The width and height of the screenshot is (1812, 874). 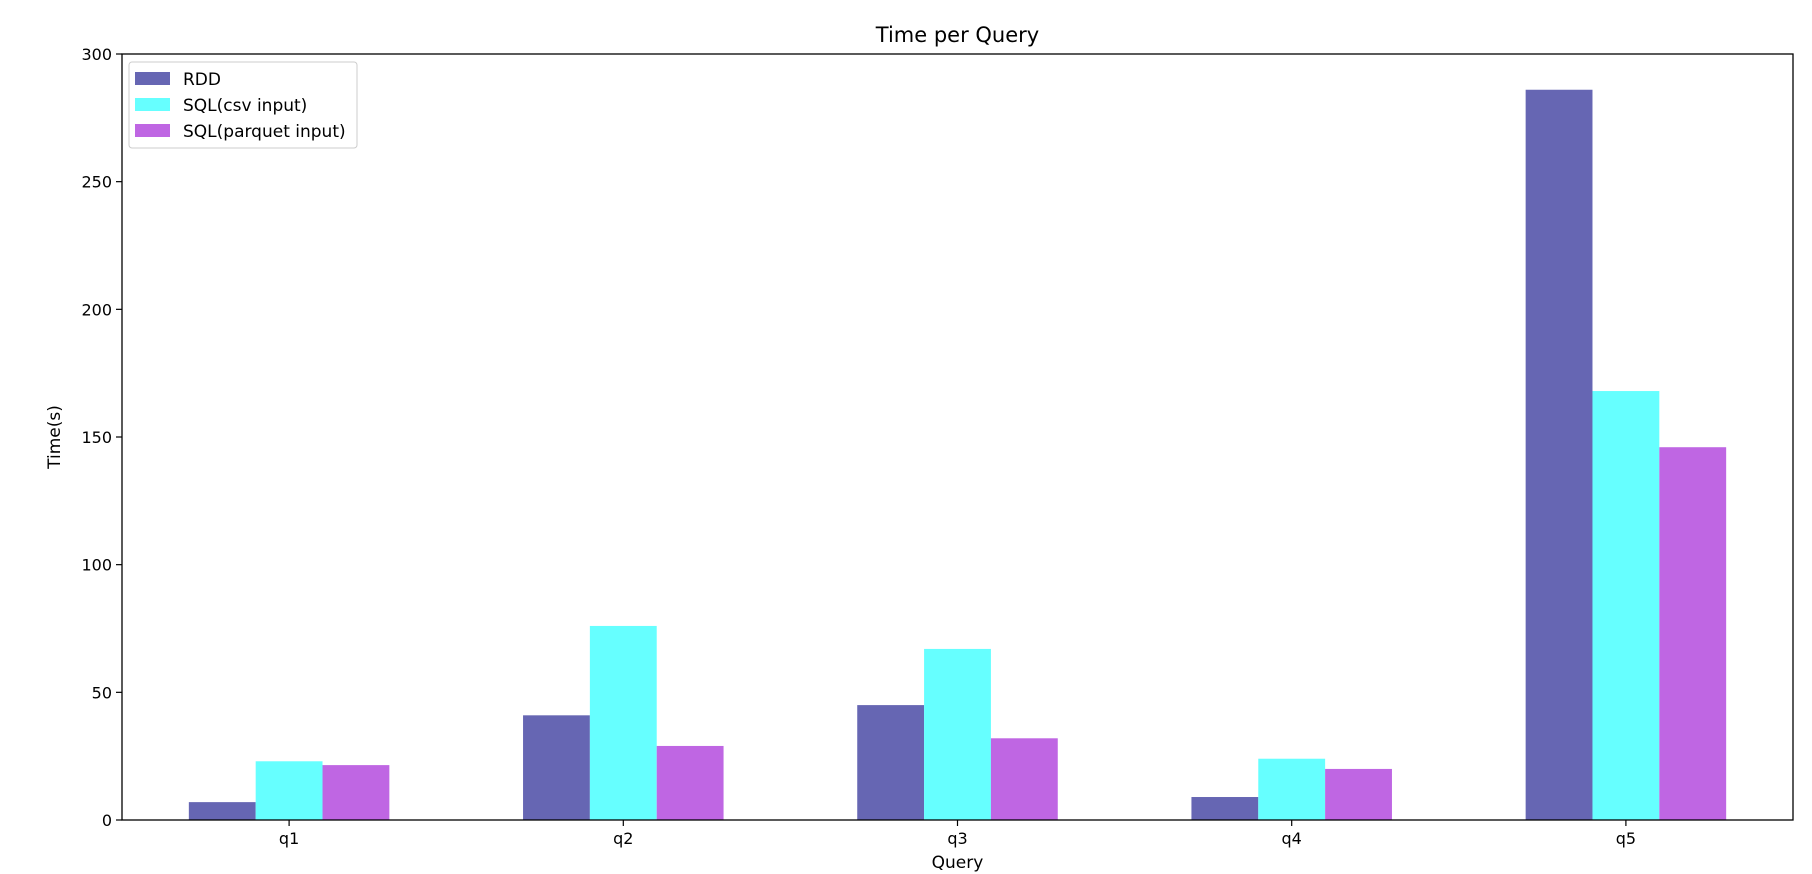 I want to click on x-tick-label: q4, so click(x=1292, y=838).